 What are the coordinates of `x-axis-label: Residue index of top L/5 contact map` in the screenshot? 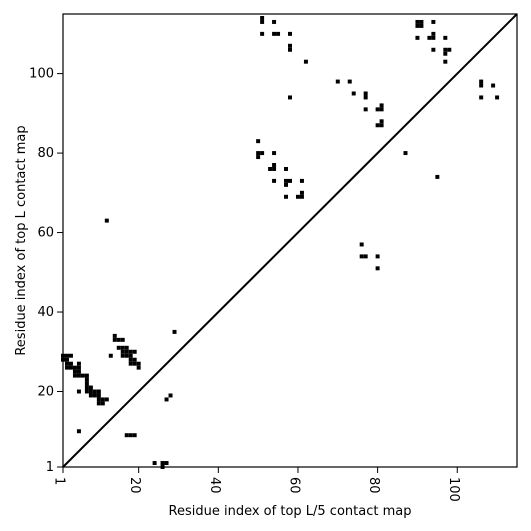 It's located at (290, 511).